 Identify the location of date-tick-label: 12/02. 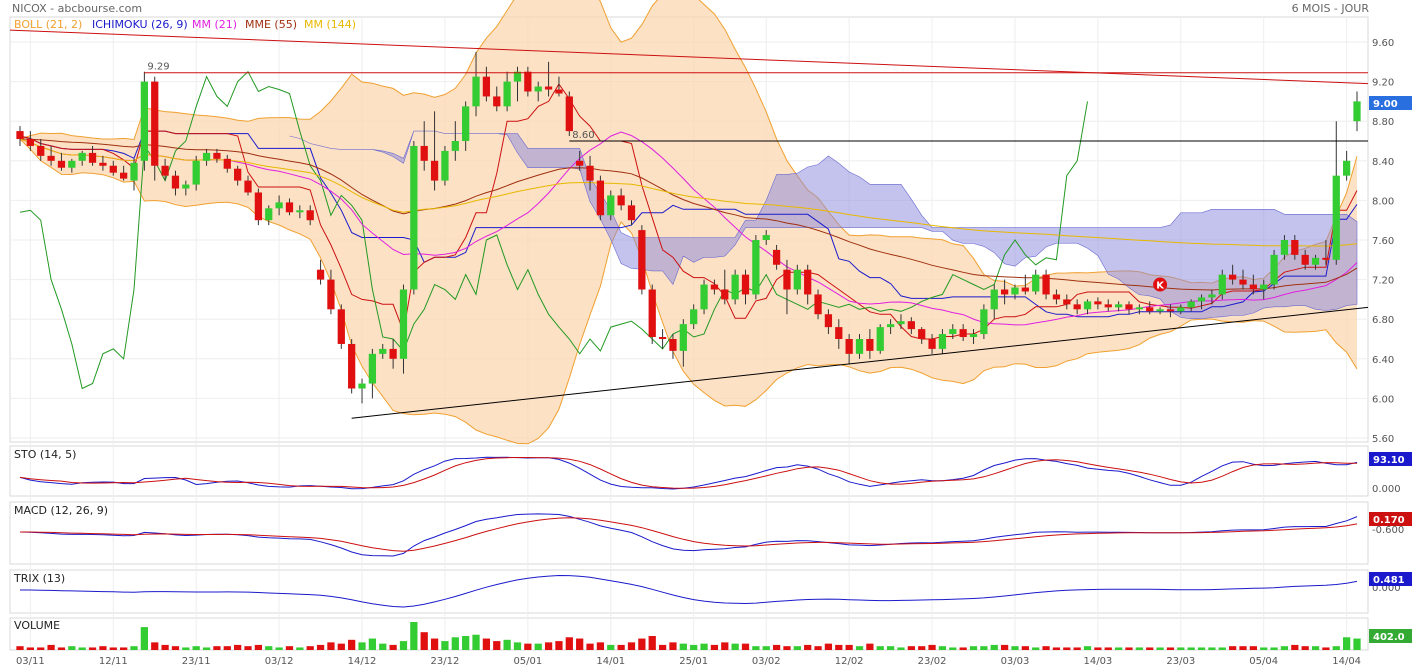
(849, 661).